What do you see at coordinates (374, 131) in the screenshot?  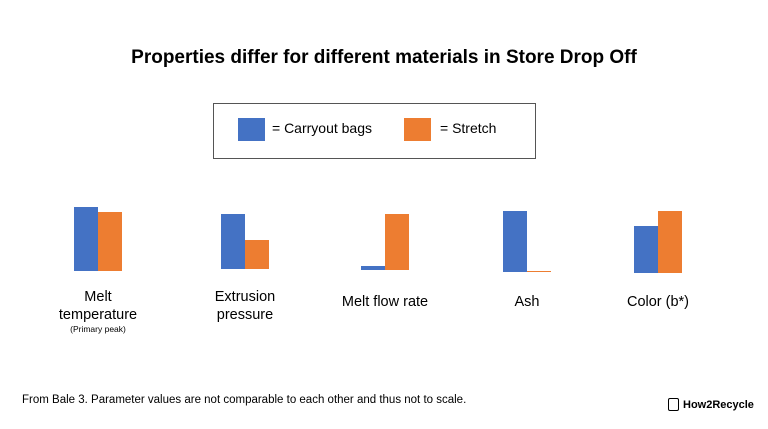 I see `legend-box` at bounding box center [374, 131].